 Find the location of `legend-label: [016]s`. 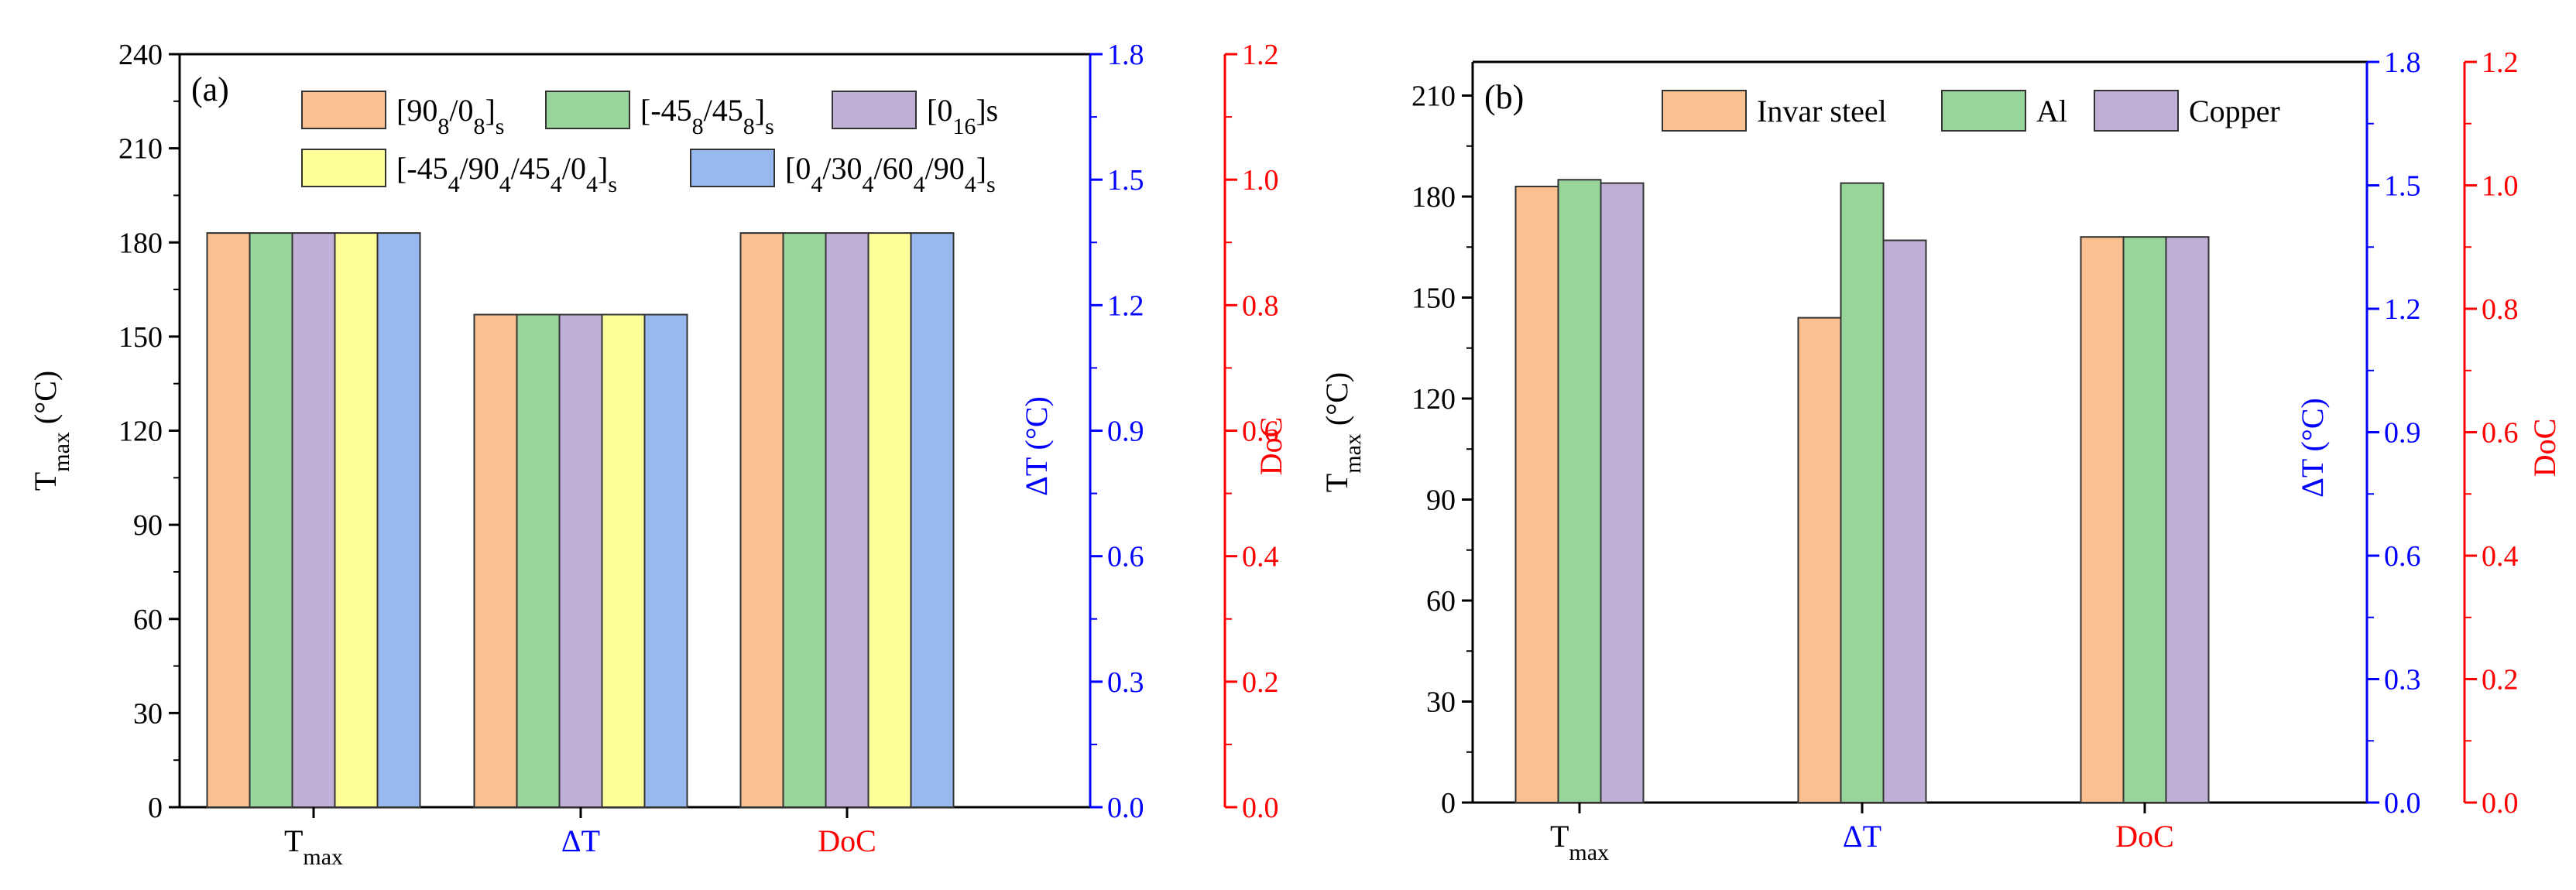

legend-label: [016]s is located at coordinates (962, 116).